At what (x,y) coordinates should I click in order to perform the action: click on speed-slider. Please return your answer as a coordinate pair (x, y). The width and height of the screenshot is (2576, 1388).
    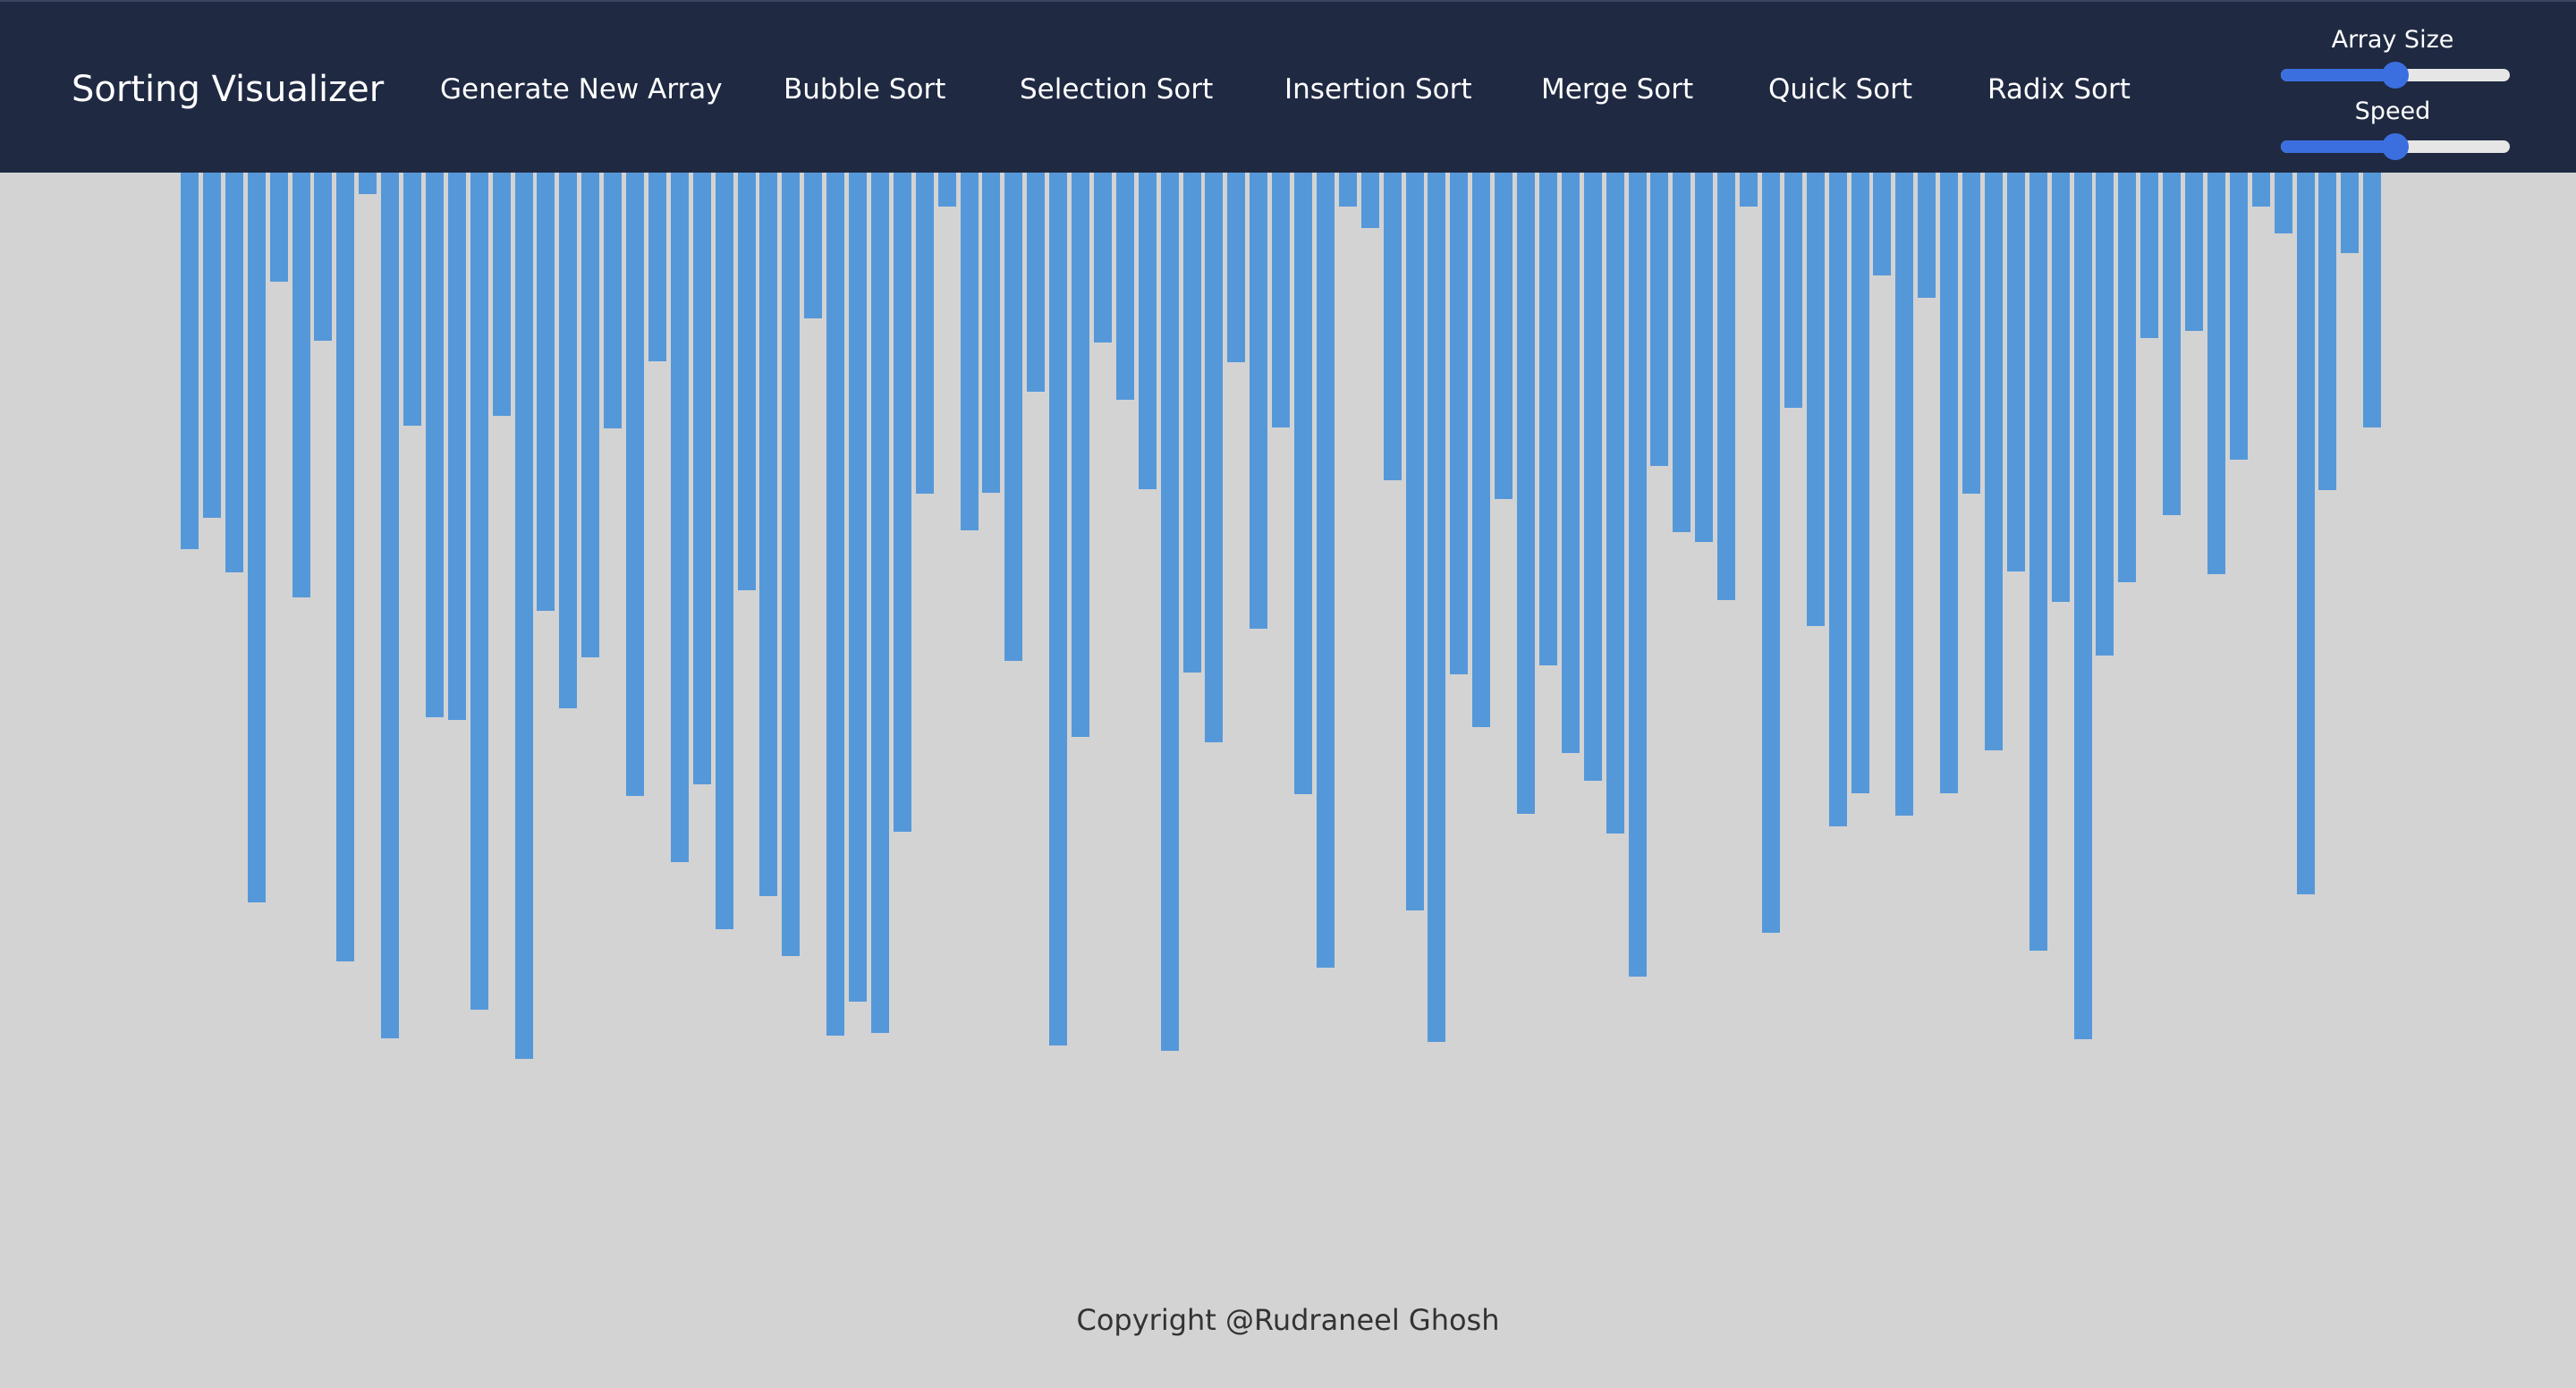
    Looking at the image, I should click on (2395, 147).